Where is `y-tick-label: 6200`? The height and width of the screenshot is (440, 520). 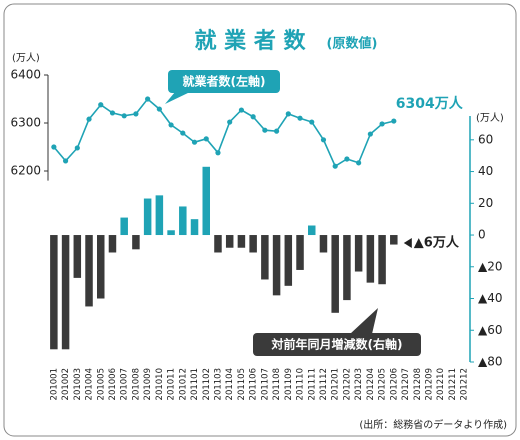 y-tick-label: 6200 is located at coordinates (25, 171).